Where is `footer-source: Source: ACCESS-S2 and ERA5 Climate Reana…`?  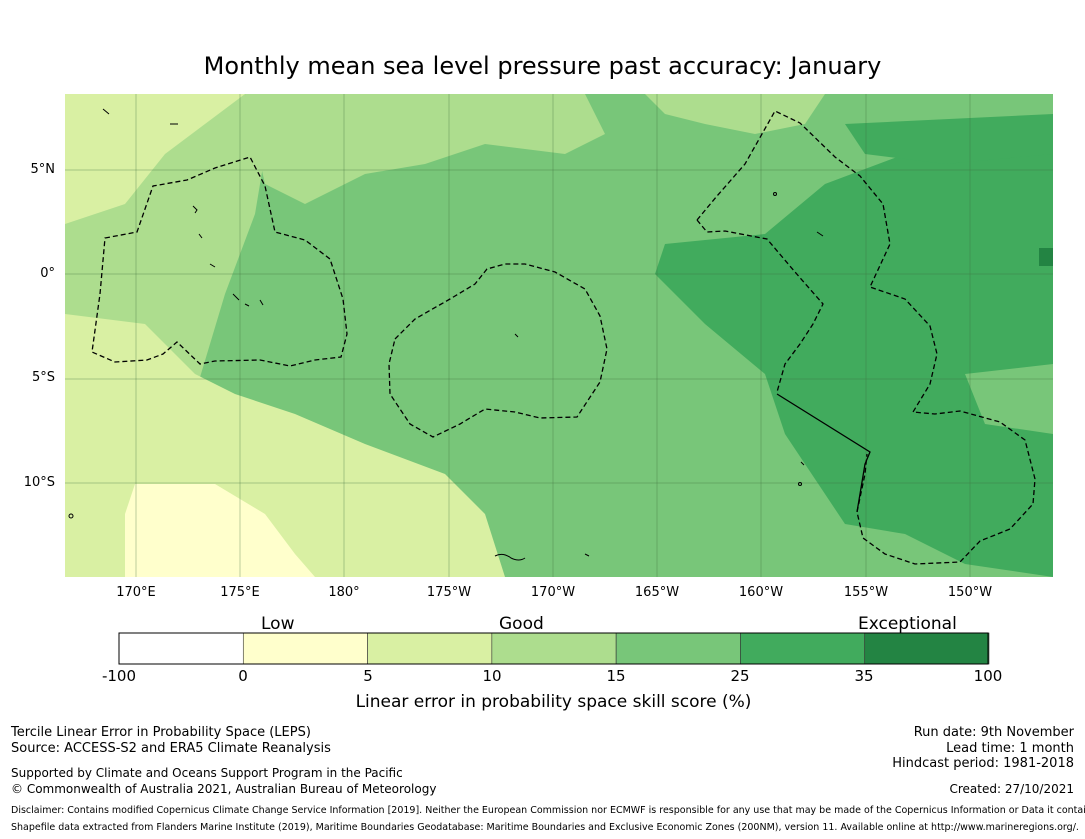 footer-source: Source: ACCESS-S2 and ERA5 Climate Reana… is located at coordinates (171, 748).